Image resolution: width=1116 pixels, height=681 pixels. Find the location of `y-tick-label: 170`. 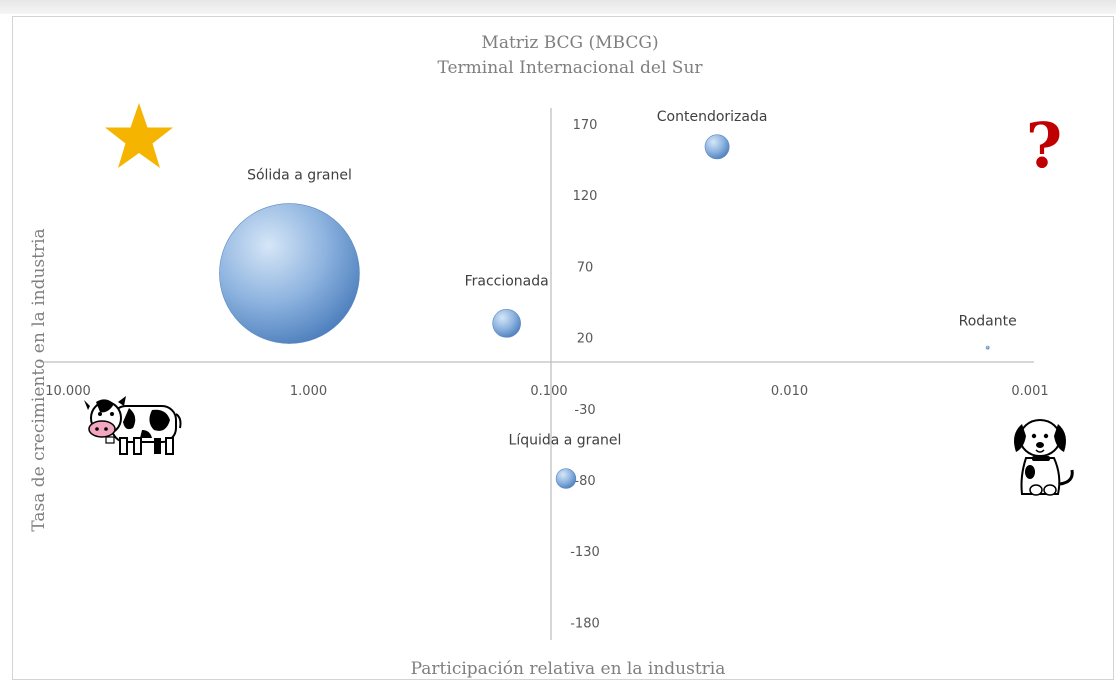

y-tick-label: 170 is located at coordinates (585, 125).